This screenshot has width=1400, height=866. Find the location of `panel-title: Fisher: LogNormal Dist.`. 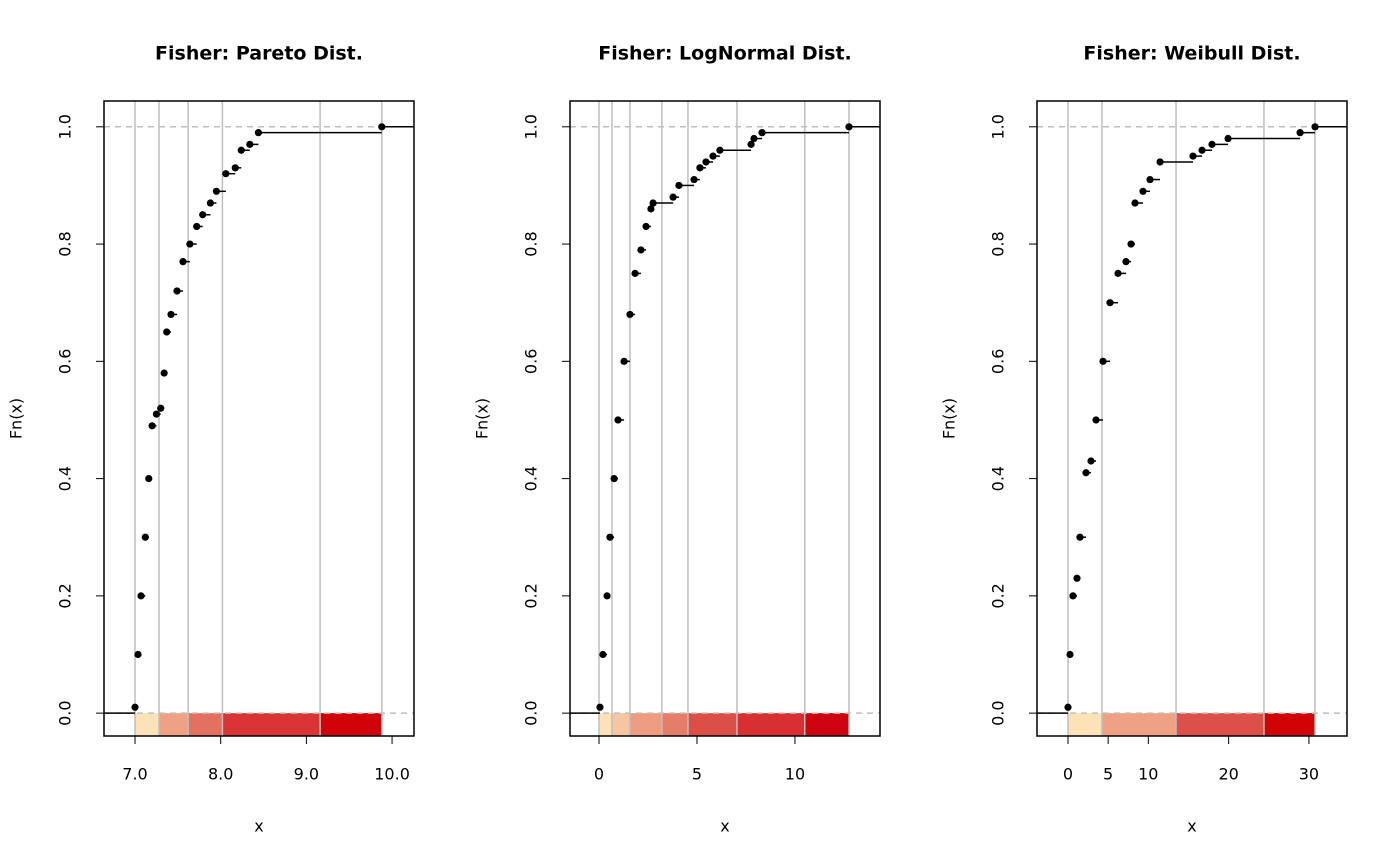

panel-title: Fisher: LogNormal Dist. is located at coordinates (725, 54).